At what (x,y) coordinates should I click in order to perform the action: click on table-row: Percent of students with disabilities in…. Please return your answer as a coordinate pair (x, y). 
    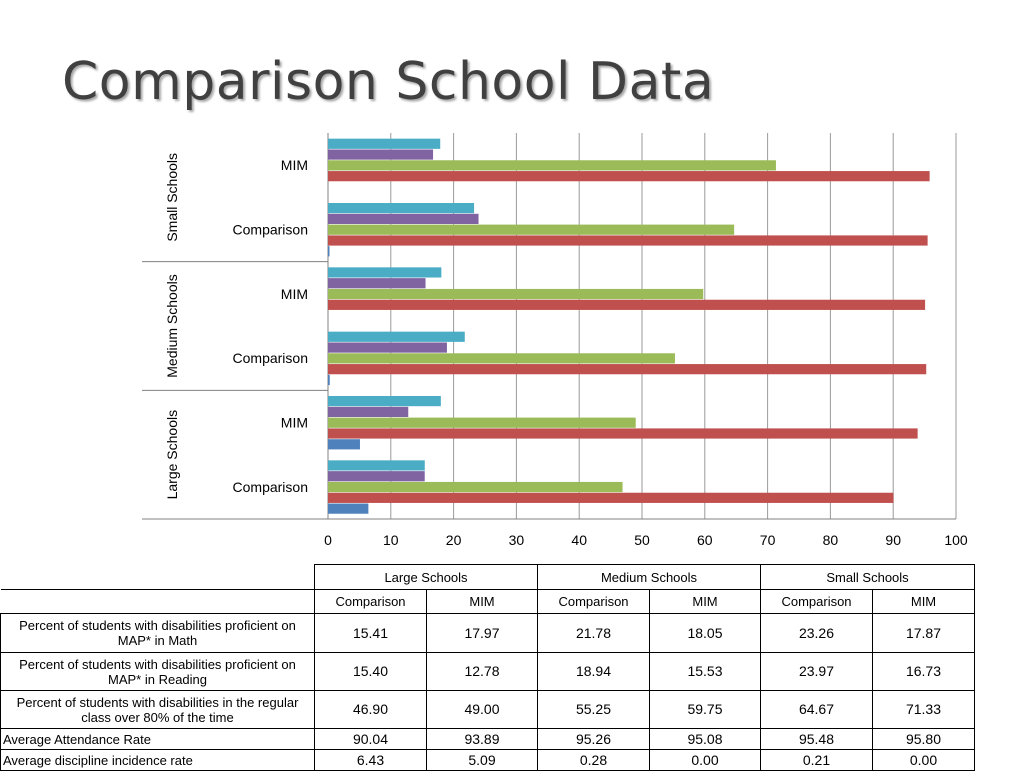
    Looking at the image, I should click on (487, 709).